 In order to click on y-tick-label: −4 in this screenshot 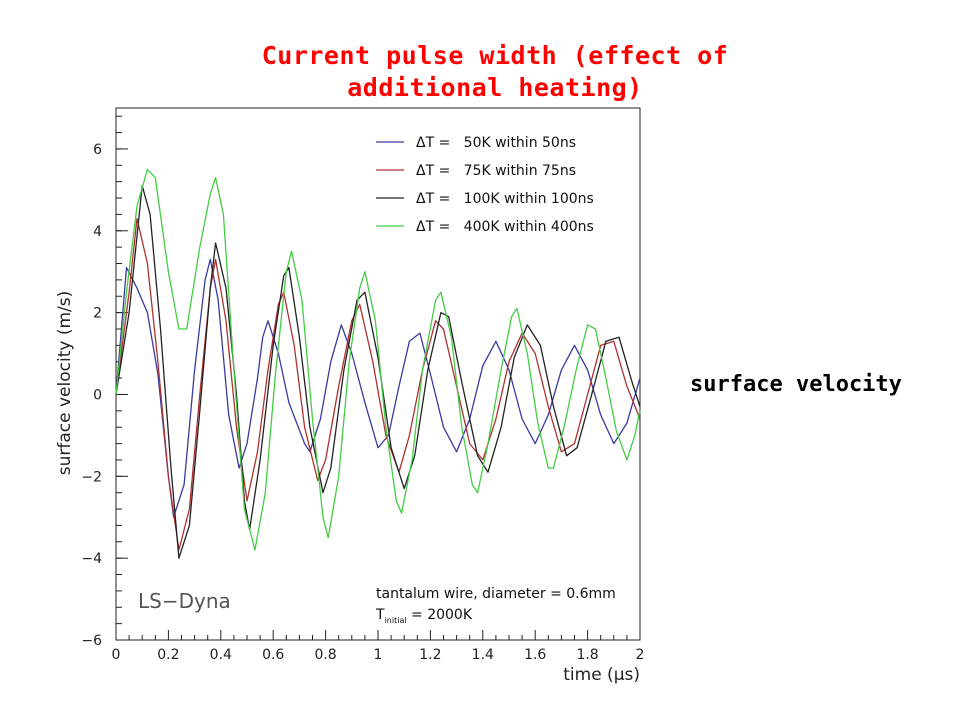, I will do `click(91, 559)`.